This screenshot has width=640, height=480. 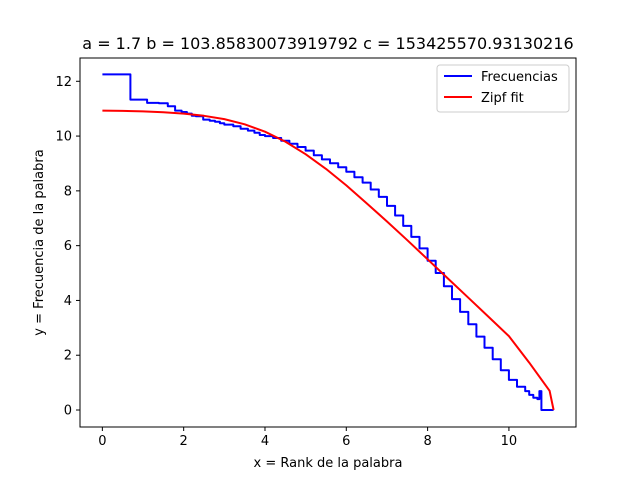 I want to click on x-tick-label: 8, so click(x=427, y=441).